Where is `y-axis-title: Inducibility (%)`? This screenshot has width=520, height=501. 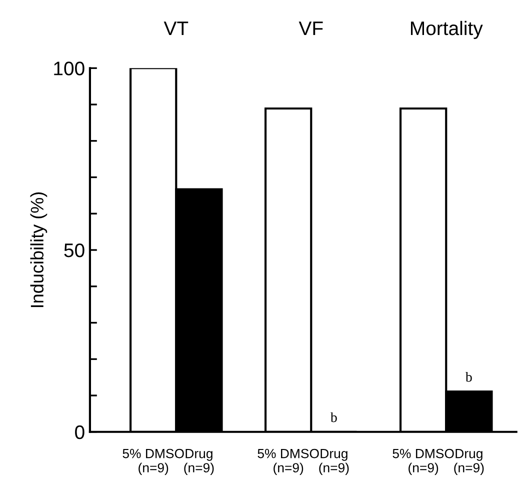 y-axis-title: Inducibility (%) is located at coordinates (39, 250).